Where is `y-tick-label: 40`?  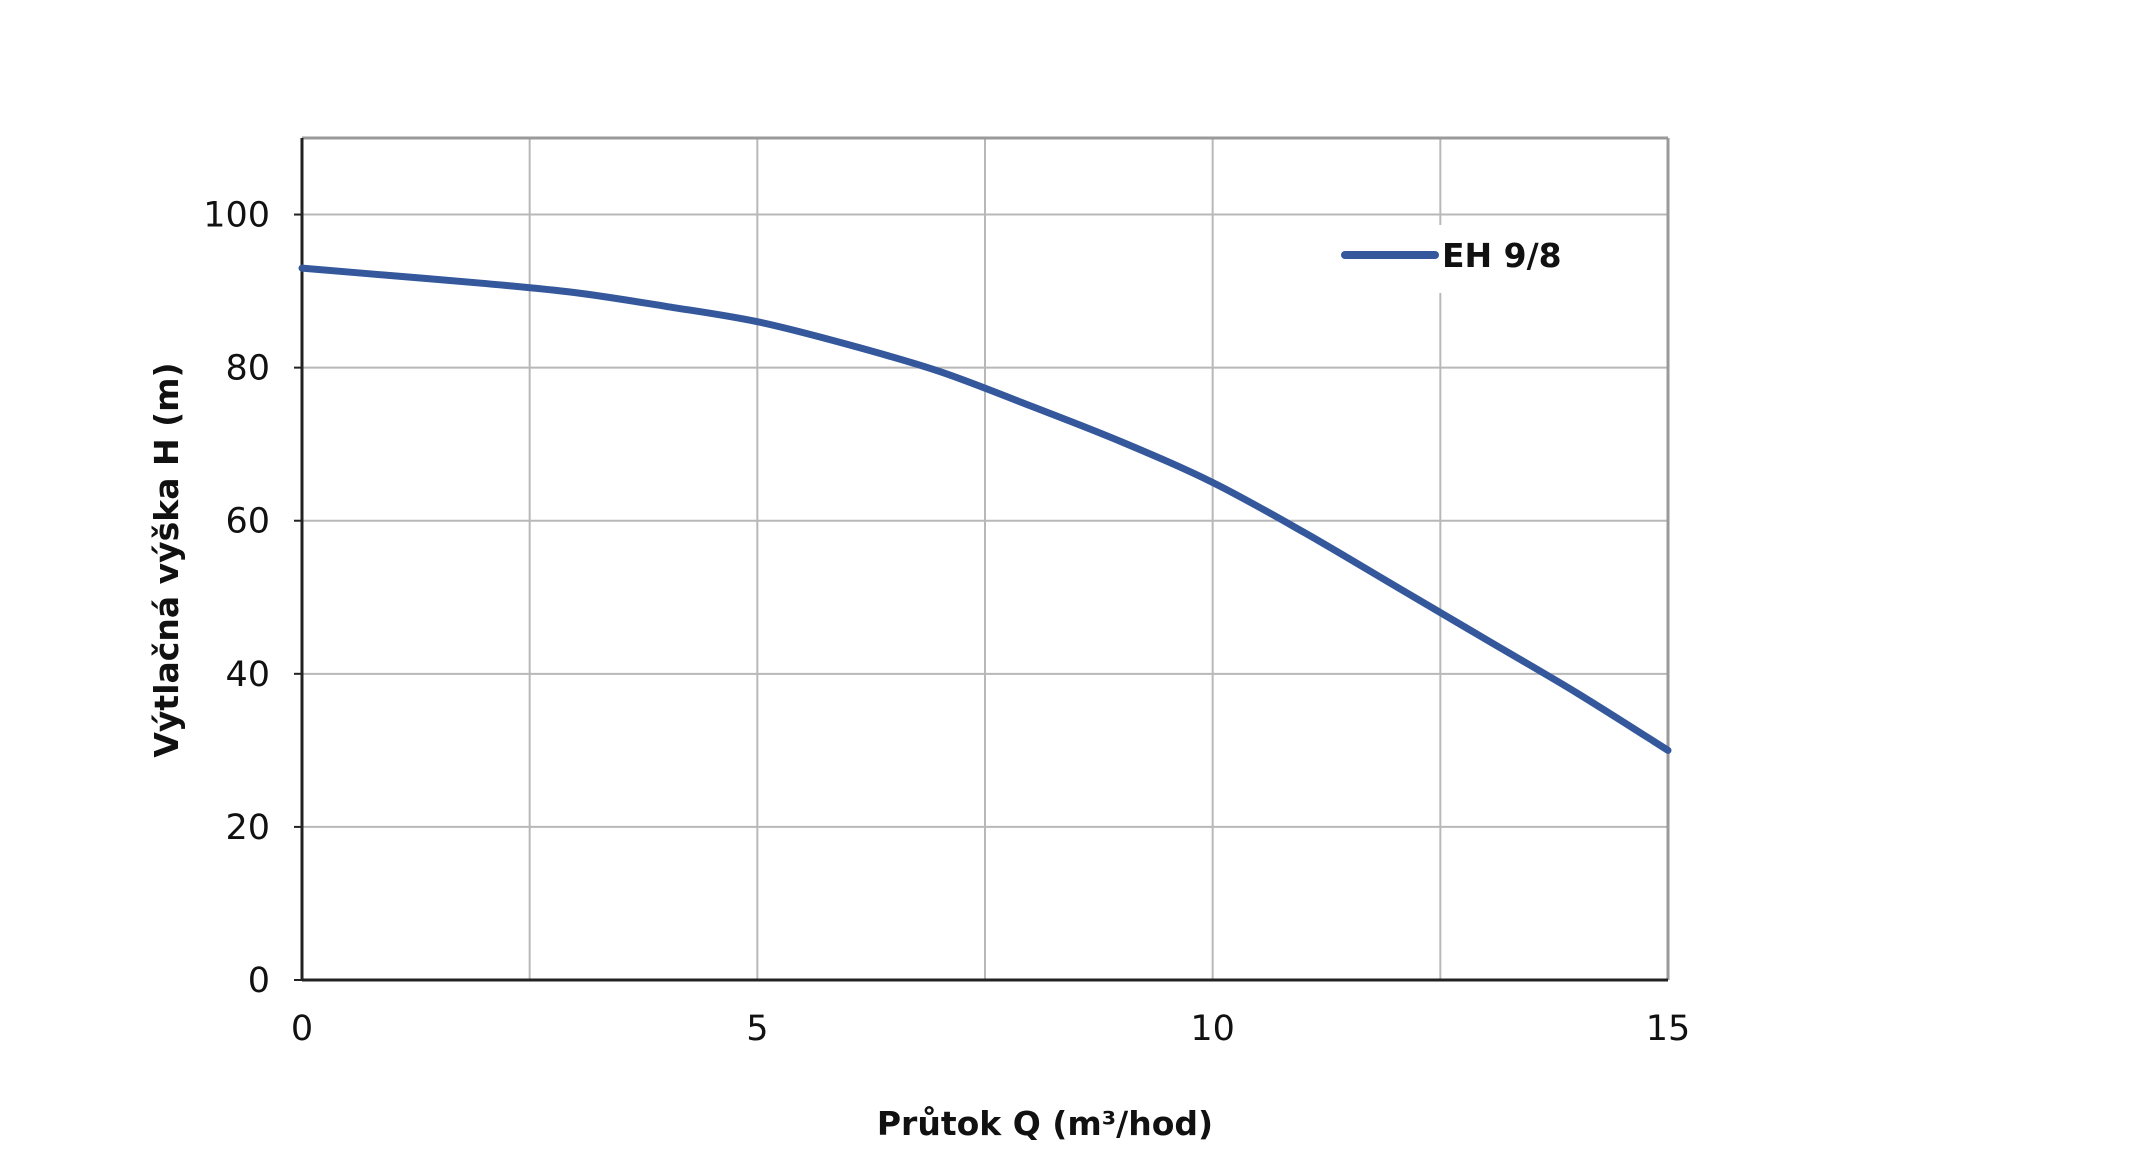 y-tick-label: 40 is located at coordinates (247, 675).